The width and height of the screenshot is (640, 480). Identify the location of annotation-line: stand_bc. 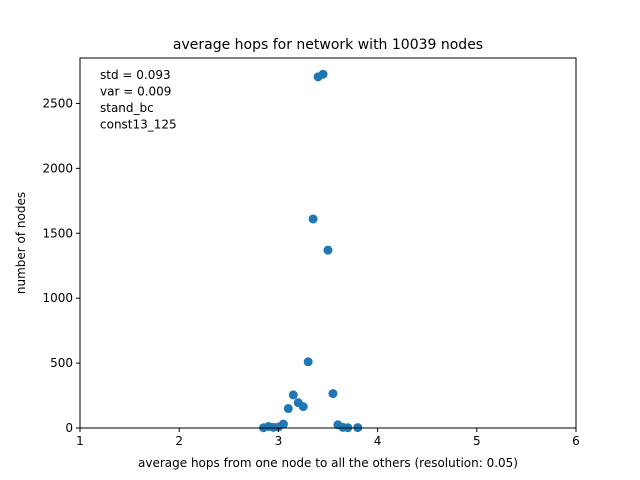
(127, 108).